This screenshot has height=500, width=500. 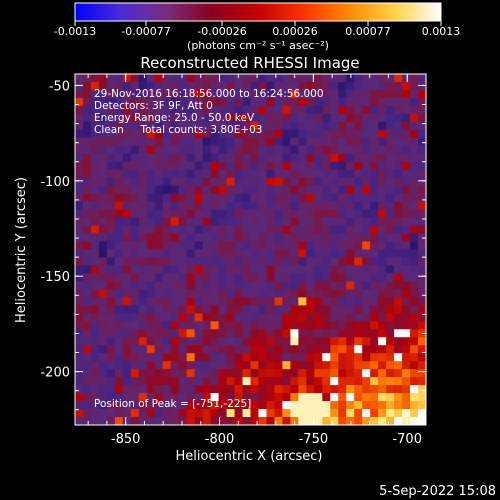 I want to click on detectors-label: Detectors: 3F 9F, Att 0, so click(x=153, y=106).